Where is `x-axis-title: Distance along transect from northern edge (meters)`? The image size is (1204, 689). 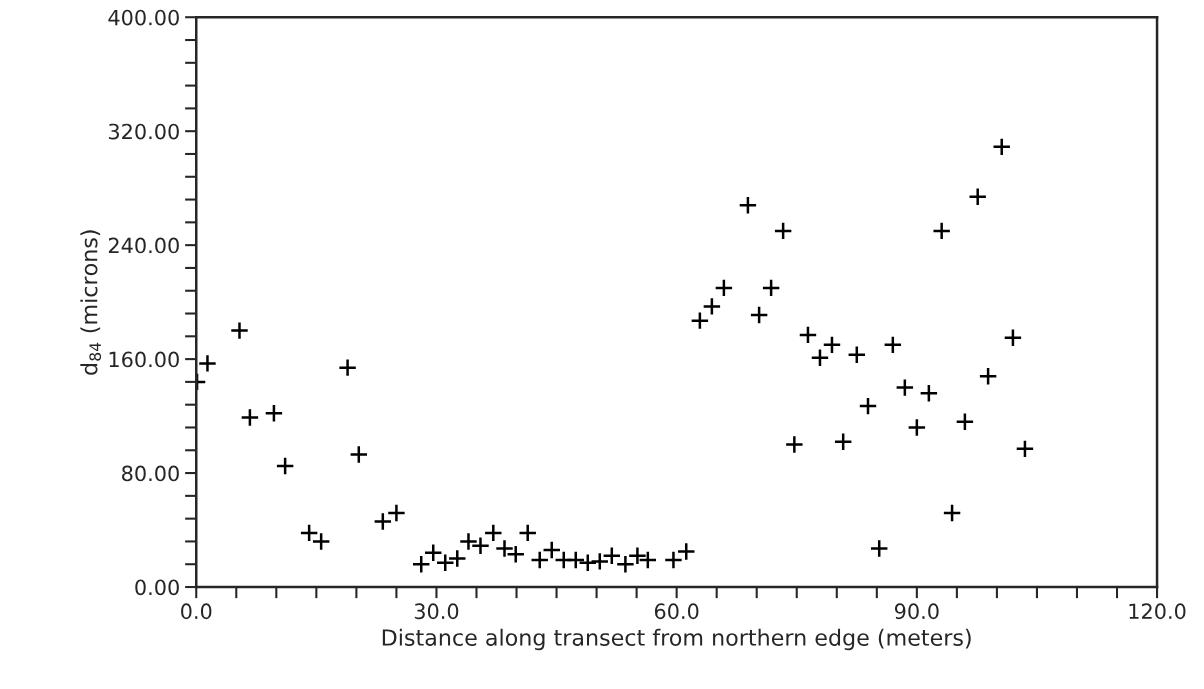
x-axis-title: Distance along transect from northern edge (meters) is located at coordinates (676, 639).